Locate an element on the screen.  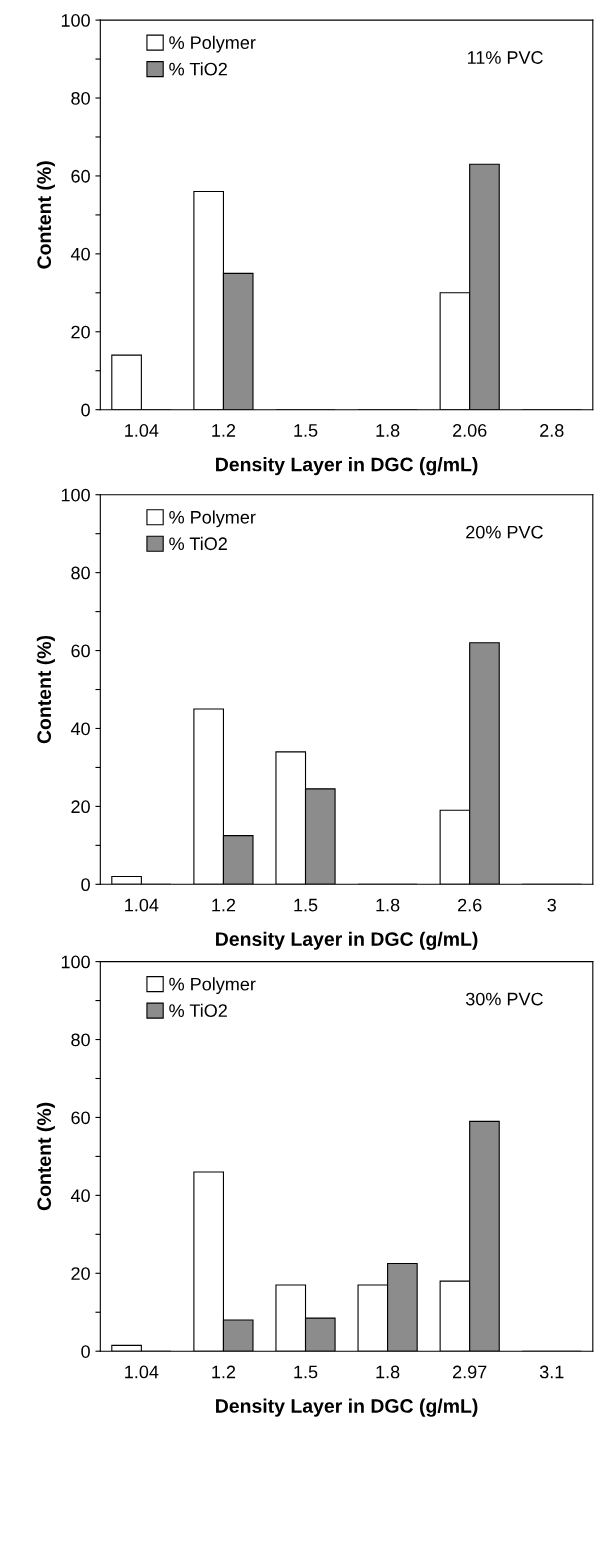
x-tick-label: 2.8 is located at coordinates (552, 430).